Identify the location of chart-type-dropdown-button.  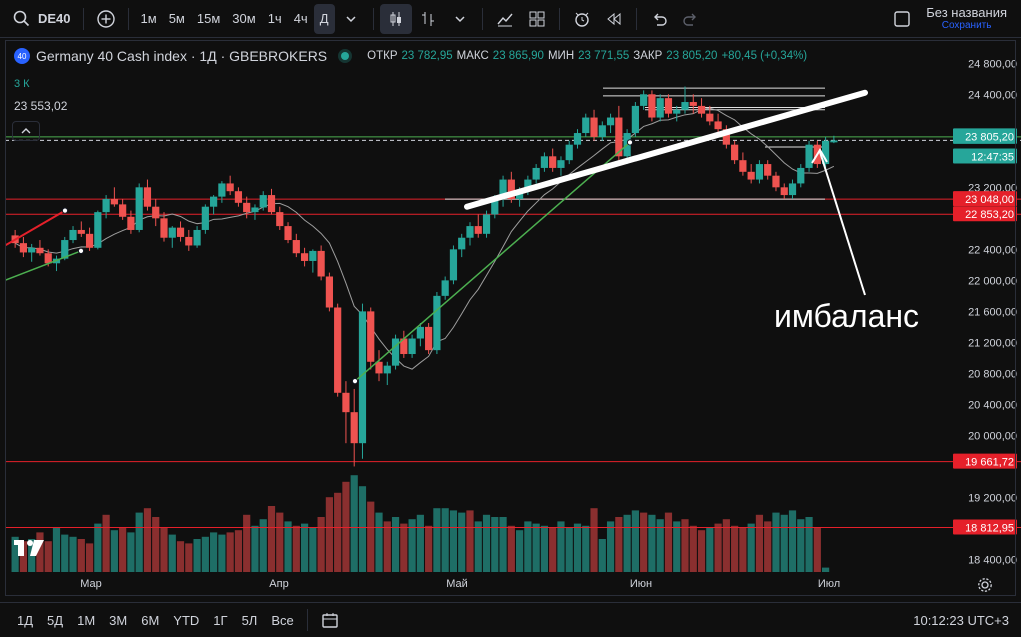
(460, 19).